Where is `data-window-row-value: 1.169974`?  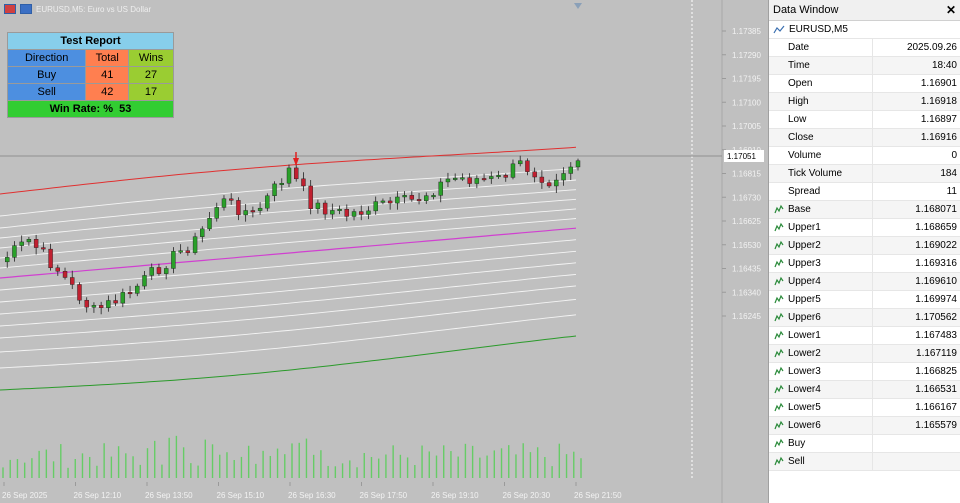
data-window-row-value: 1.169974 is located at coordinates (936, 299).